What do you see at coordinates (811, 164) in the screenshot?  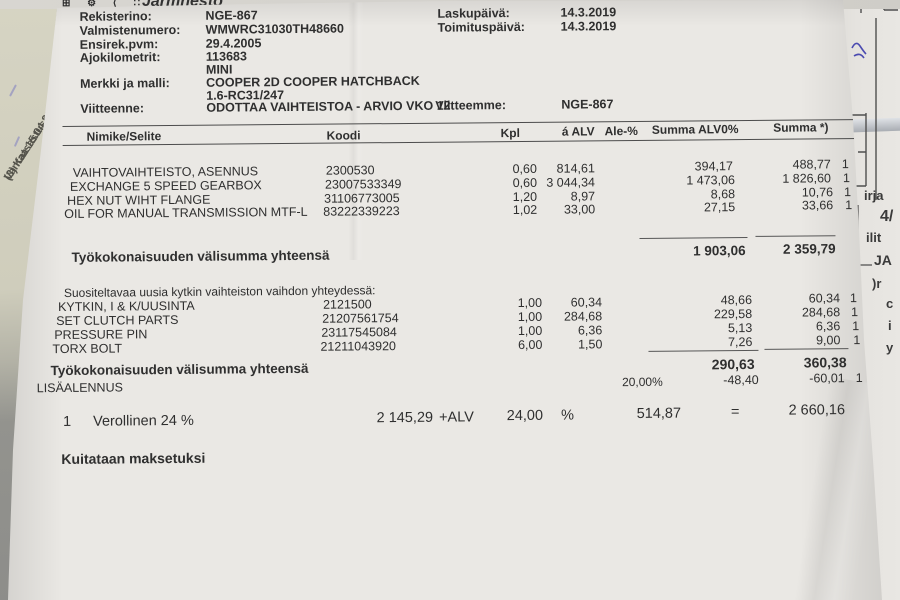 I see `item-sum: 488,77` at bounding box center [811, 164].